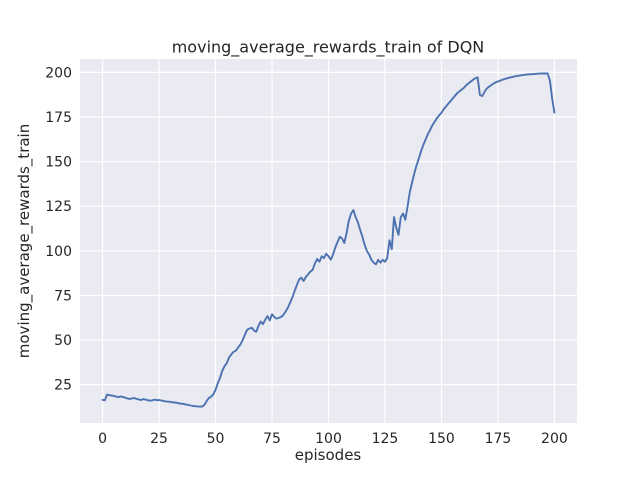 This screenshot has height=480, width=640. What do you see at coordinates (63, 386) in the screenshot?
I see `y-tick-label: 25` at bounding box center [63, 386].